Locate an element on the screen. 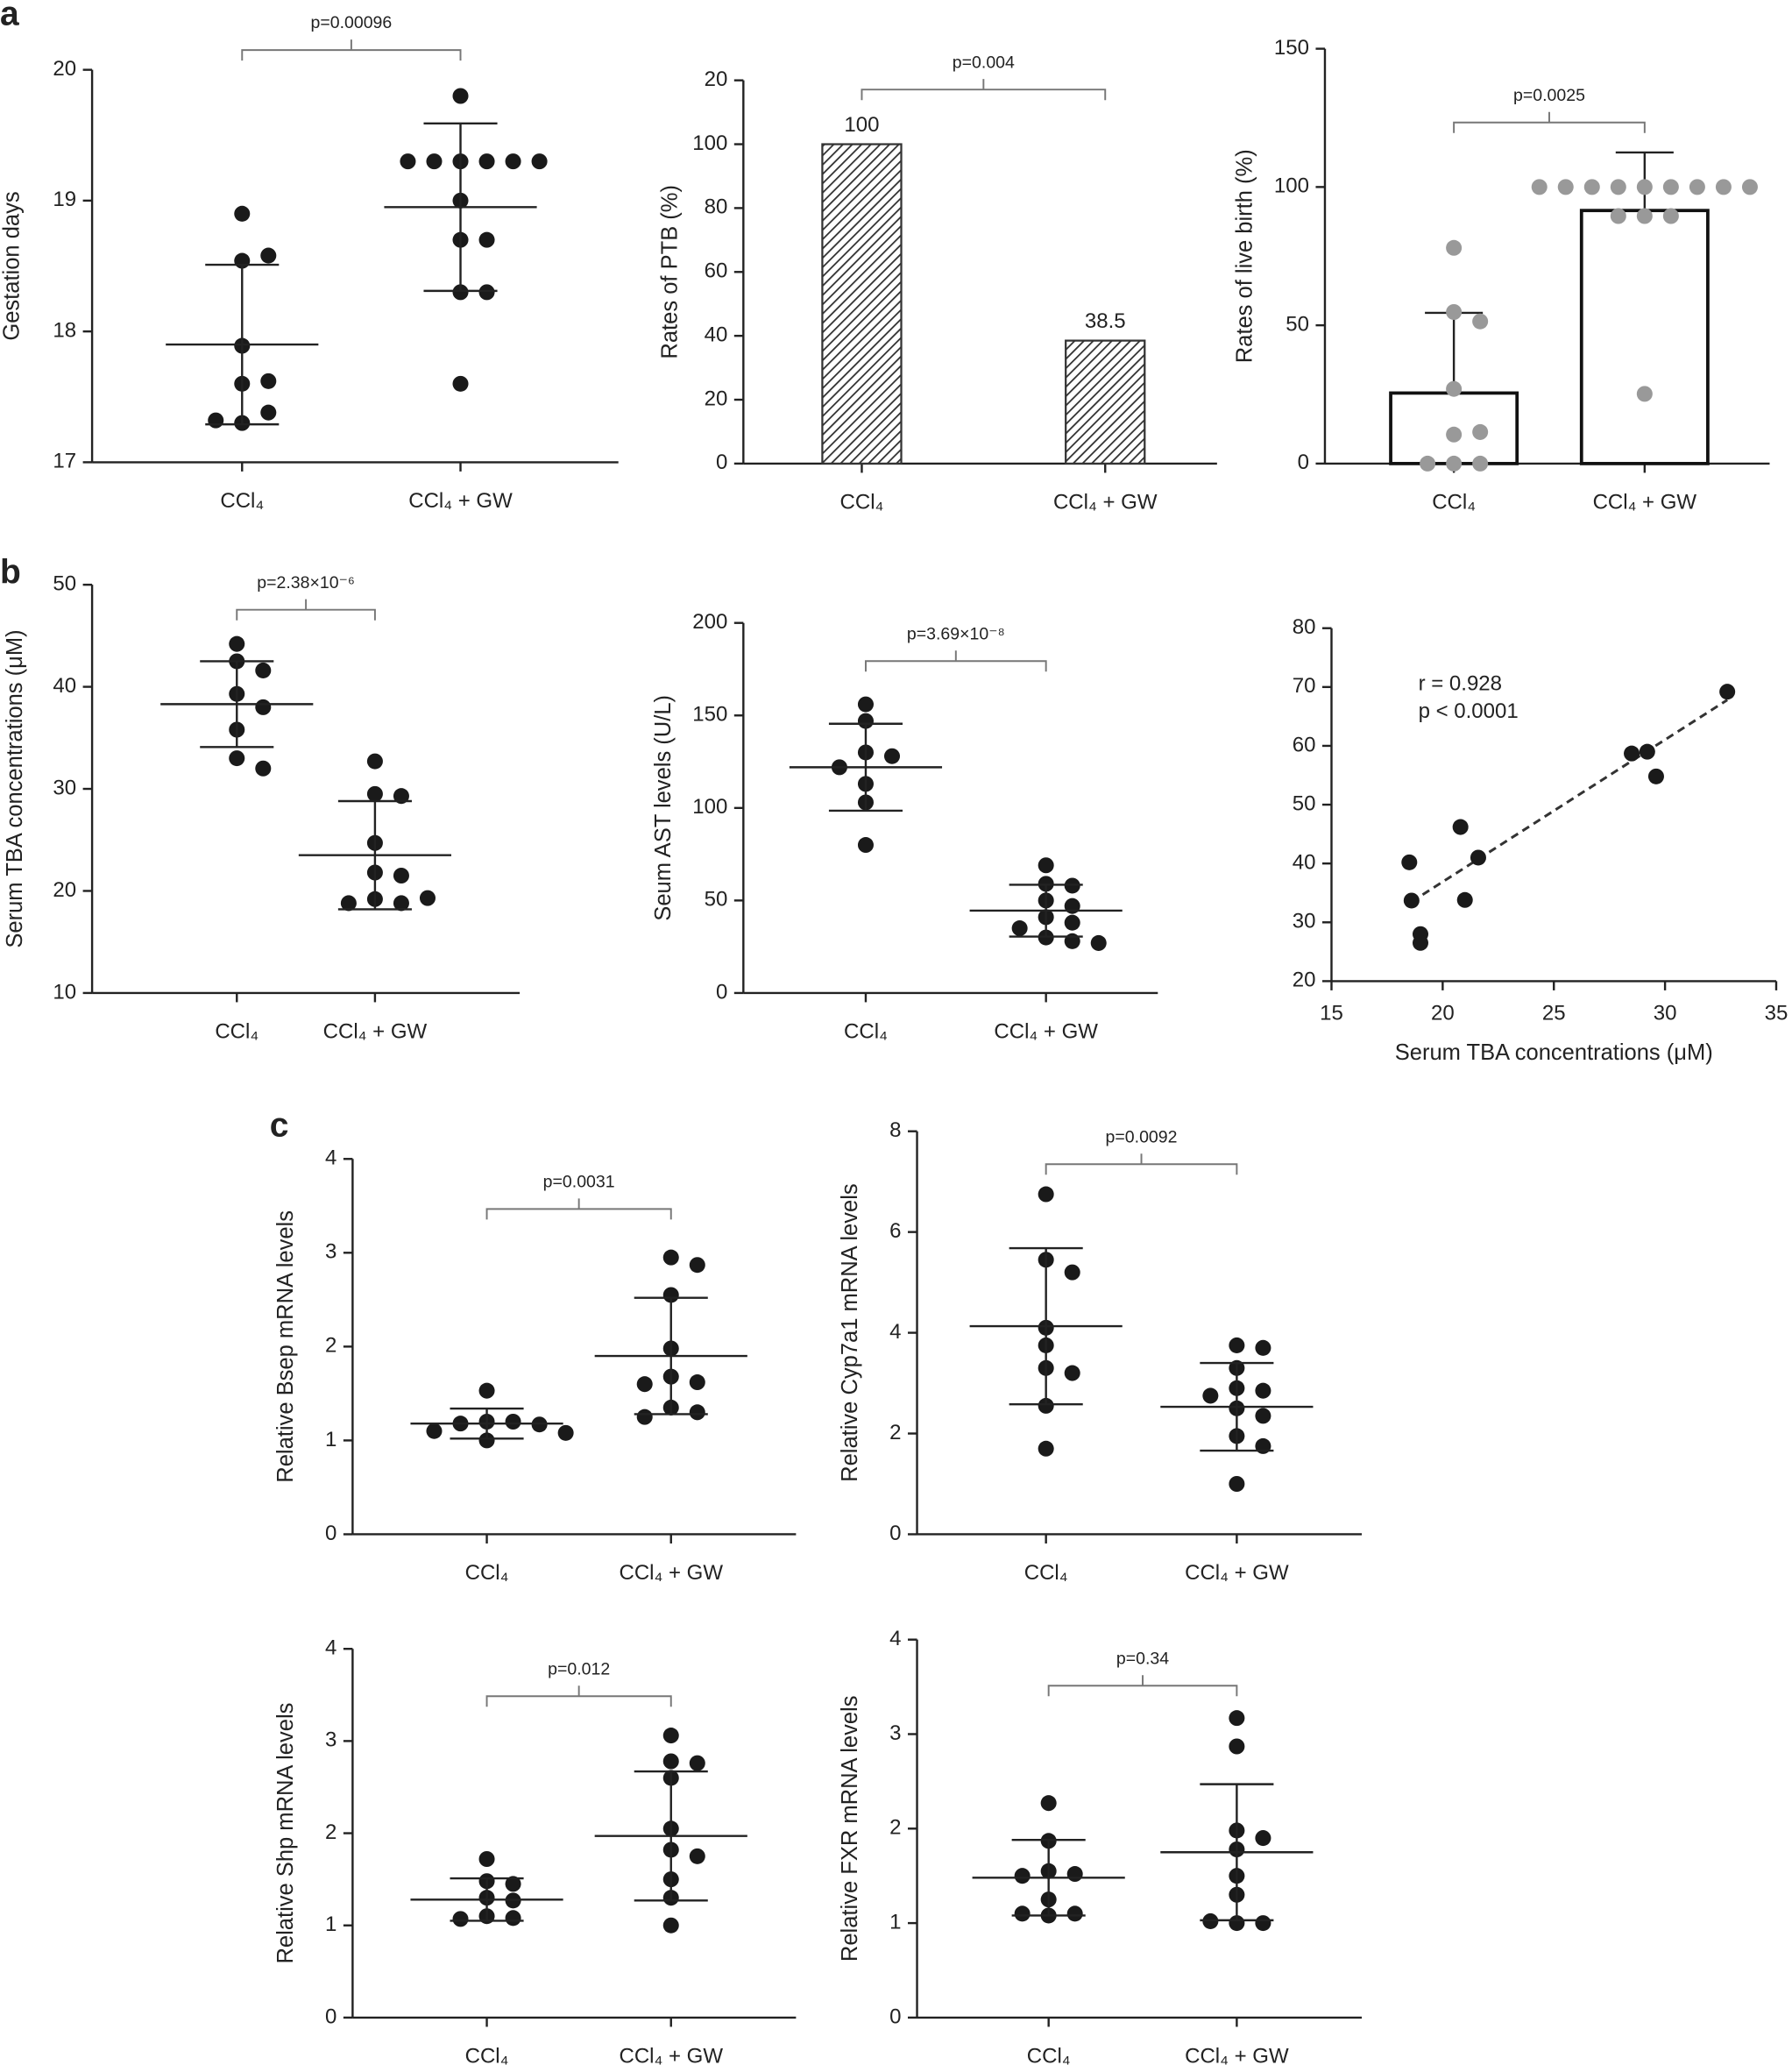  p-value: p=2.38×10⁻⁶ is located at coordinates (306, 583).